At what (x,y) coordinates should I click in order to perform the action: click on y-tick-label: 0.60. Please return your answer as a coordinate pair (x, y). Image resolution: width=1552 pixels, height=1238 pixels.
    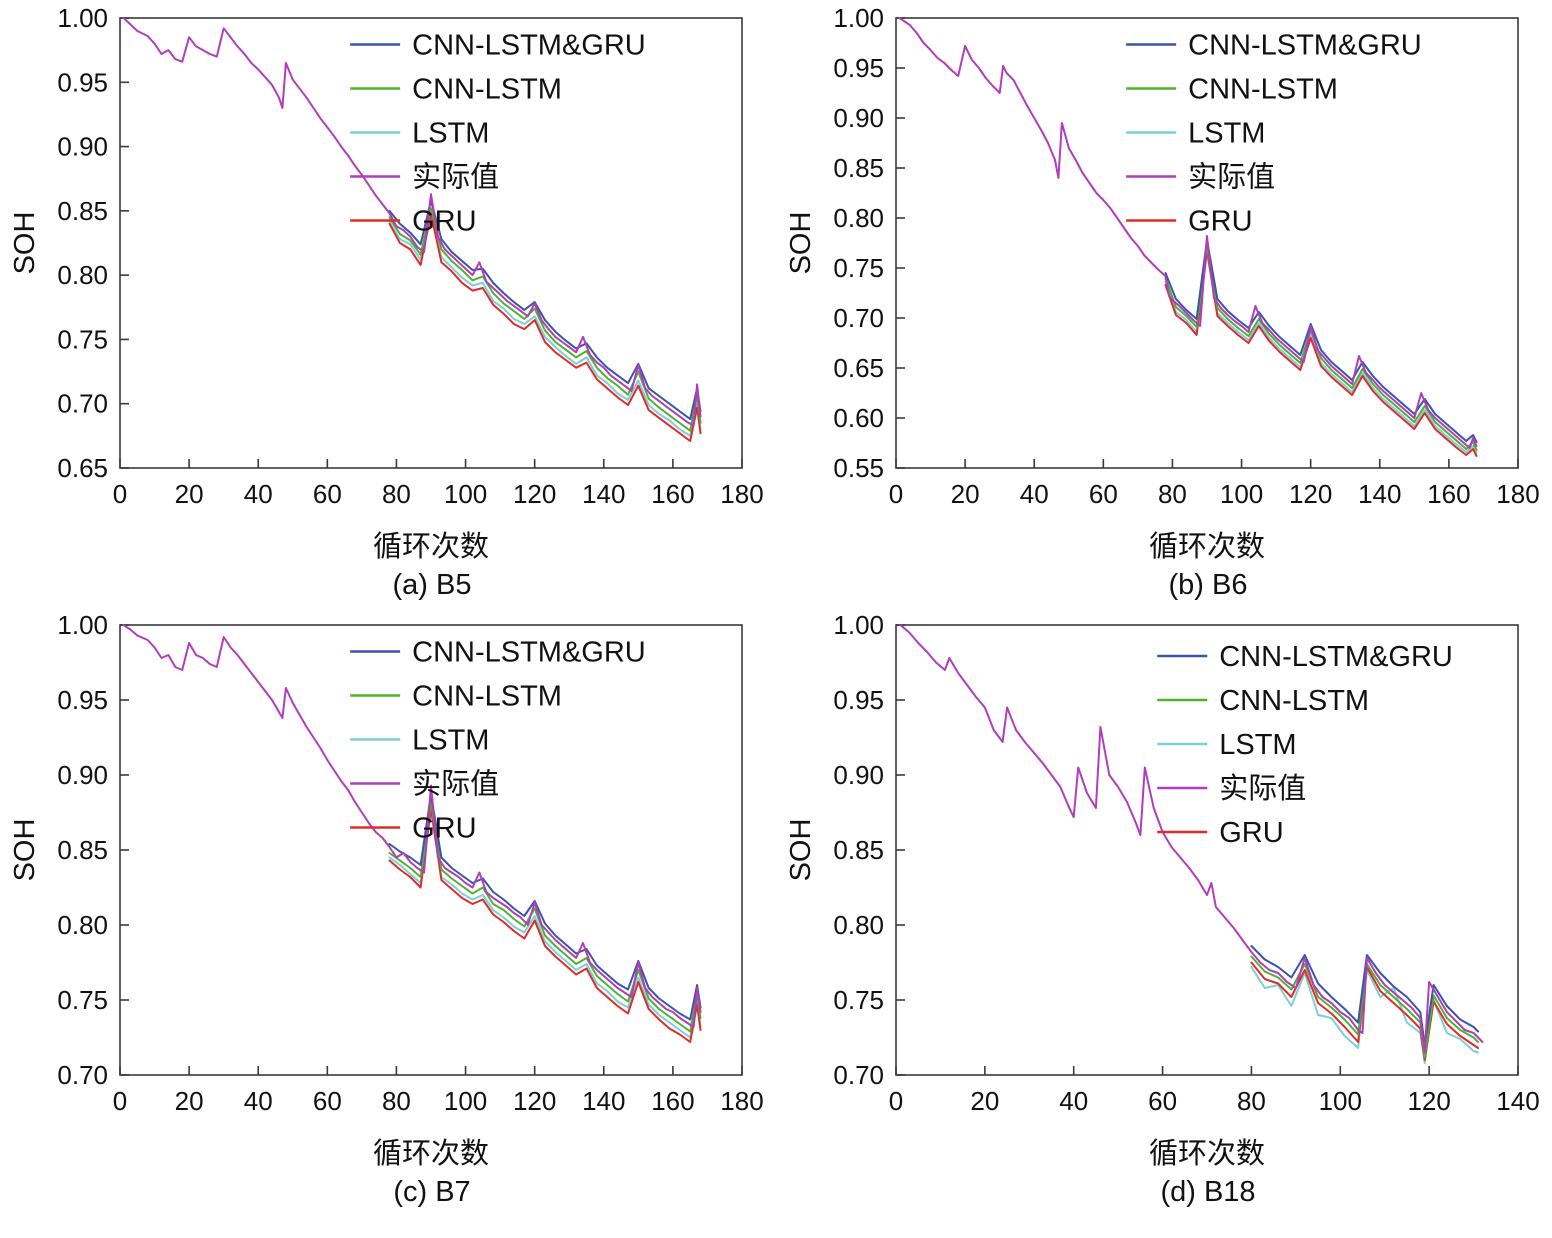
    Looking at the image, I should click on (858, 418).